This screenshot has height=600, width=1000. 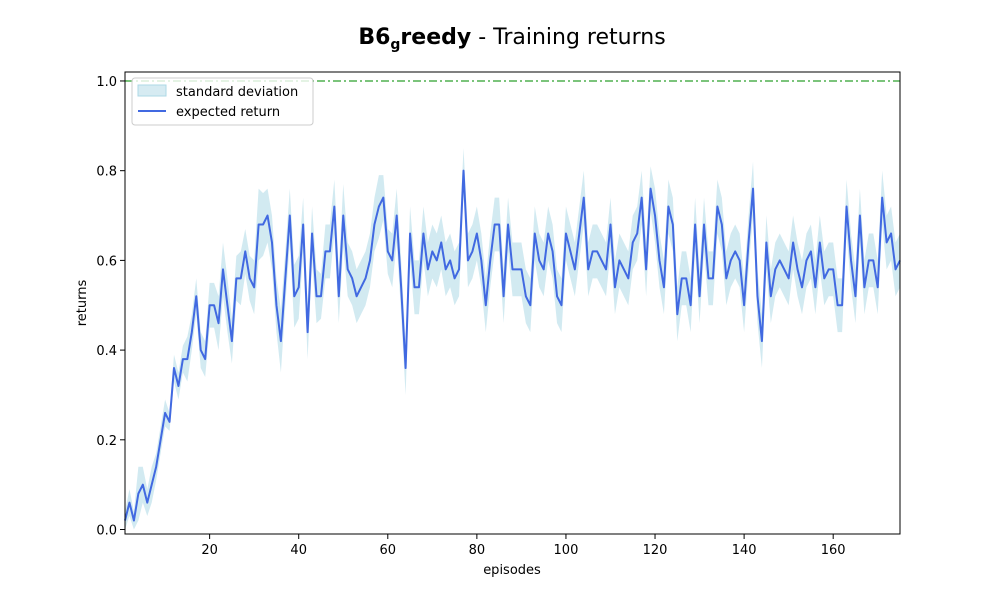 I want to click on x-tick-label: 60, so click(x=388, y=550).